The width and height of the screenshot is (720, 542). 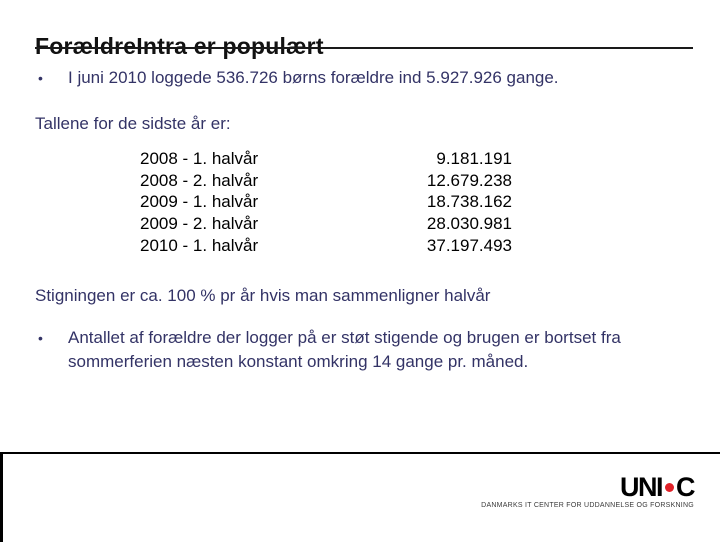 I want to click on table-row: 2008 - 2. halvår 12.679.238, so click(x=326, y=181).